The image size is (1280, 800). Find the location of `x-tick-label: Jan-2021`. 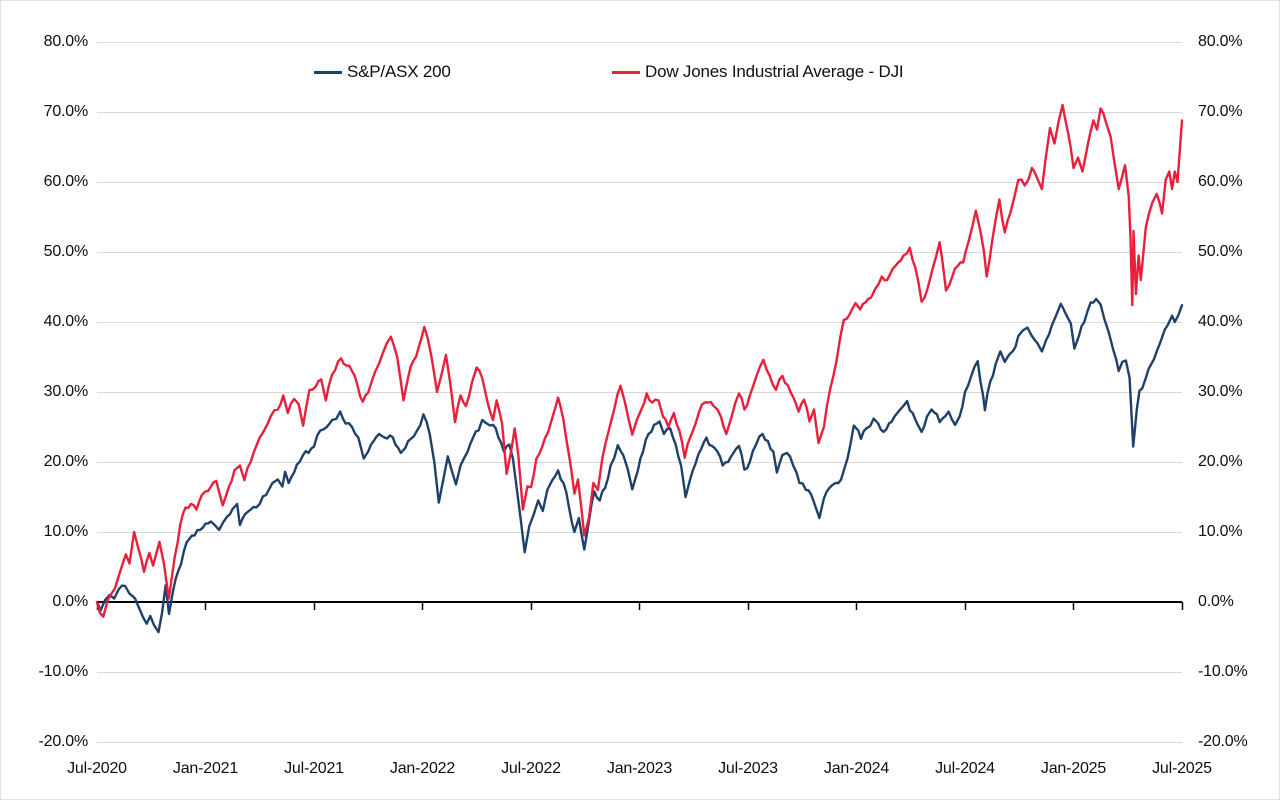

x-tick-label: Jan-2021 is located at coordinates (205, 768).